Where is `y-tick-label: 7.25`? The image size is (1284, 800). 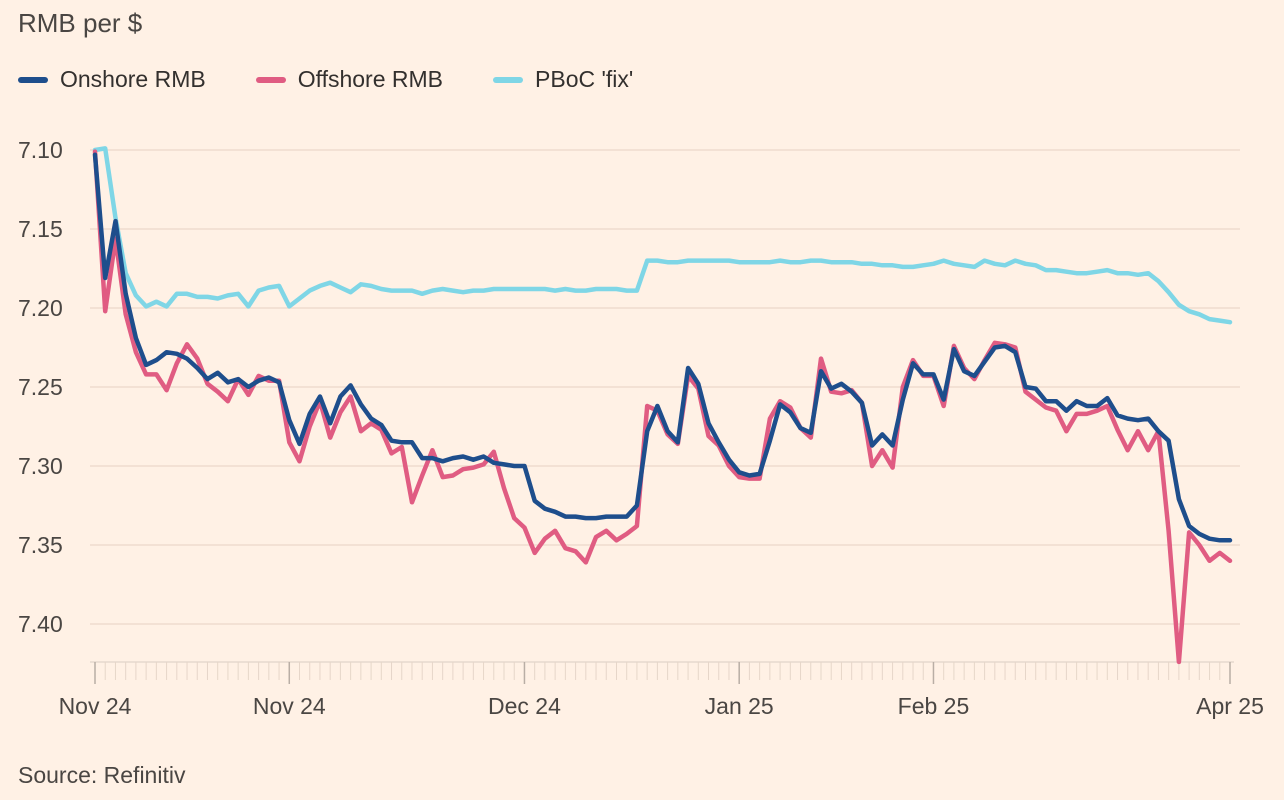
y-tick-label: 7.25 is located at coordinates (40, 387).